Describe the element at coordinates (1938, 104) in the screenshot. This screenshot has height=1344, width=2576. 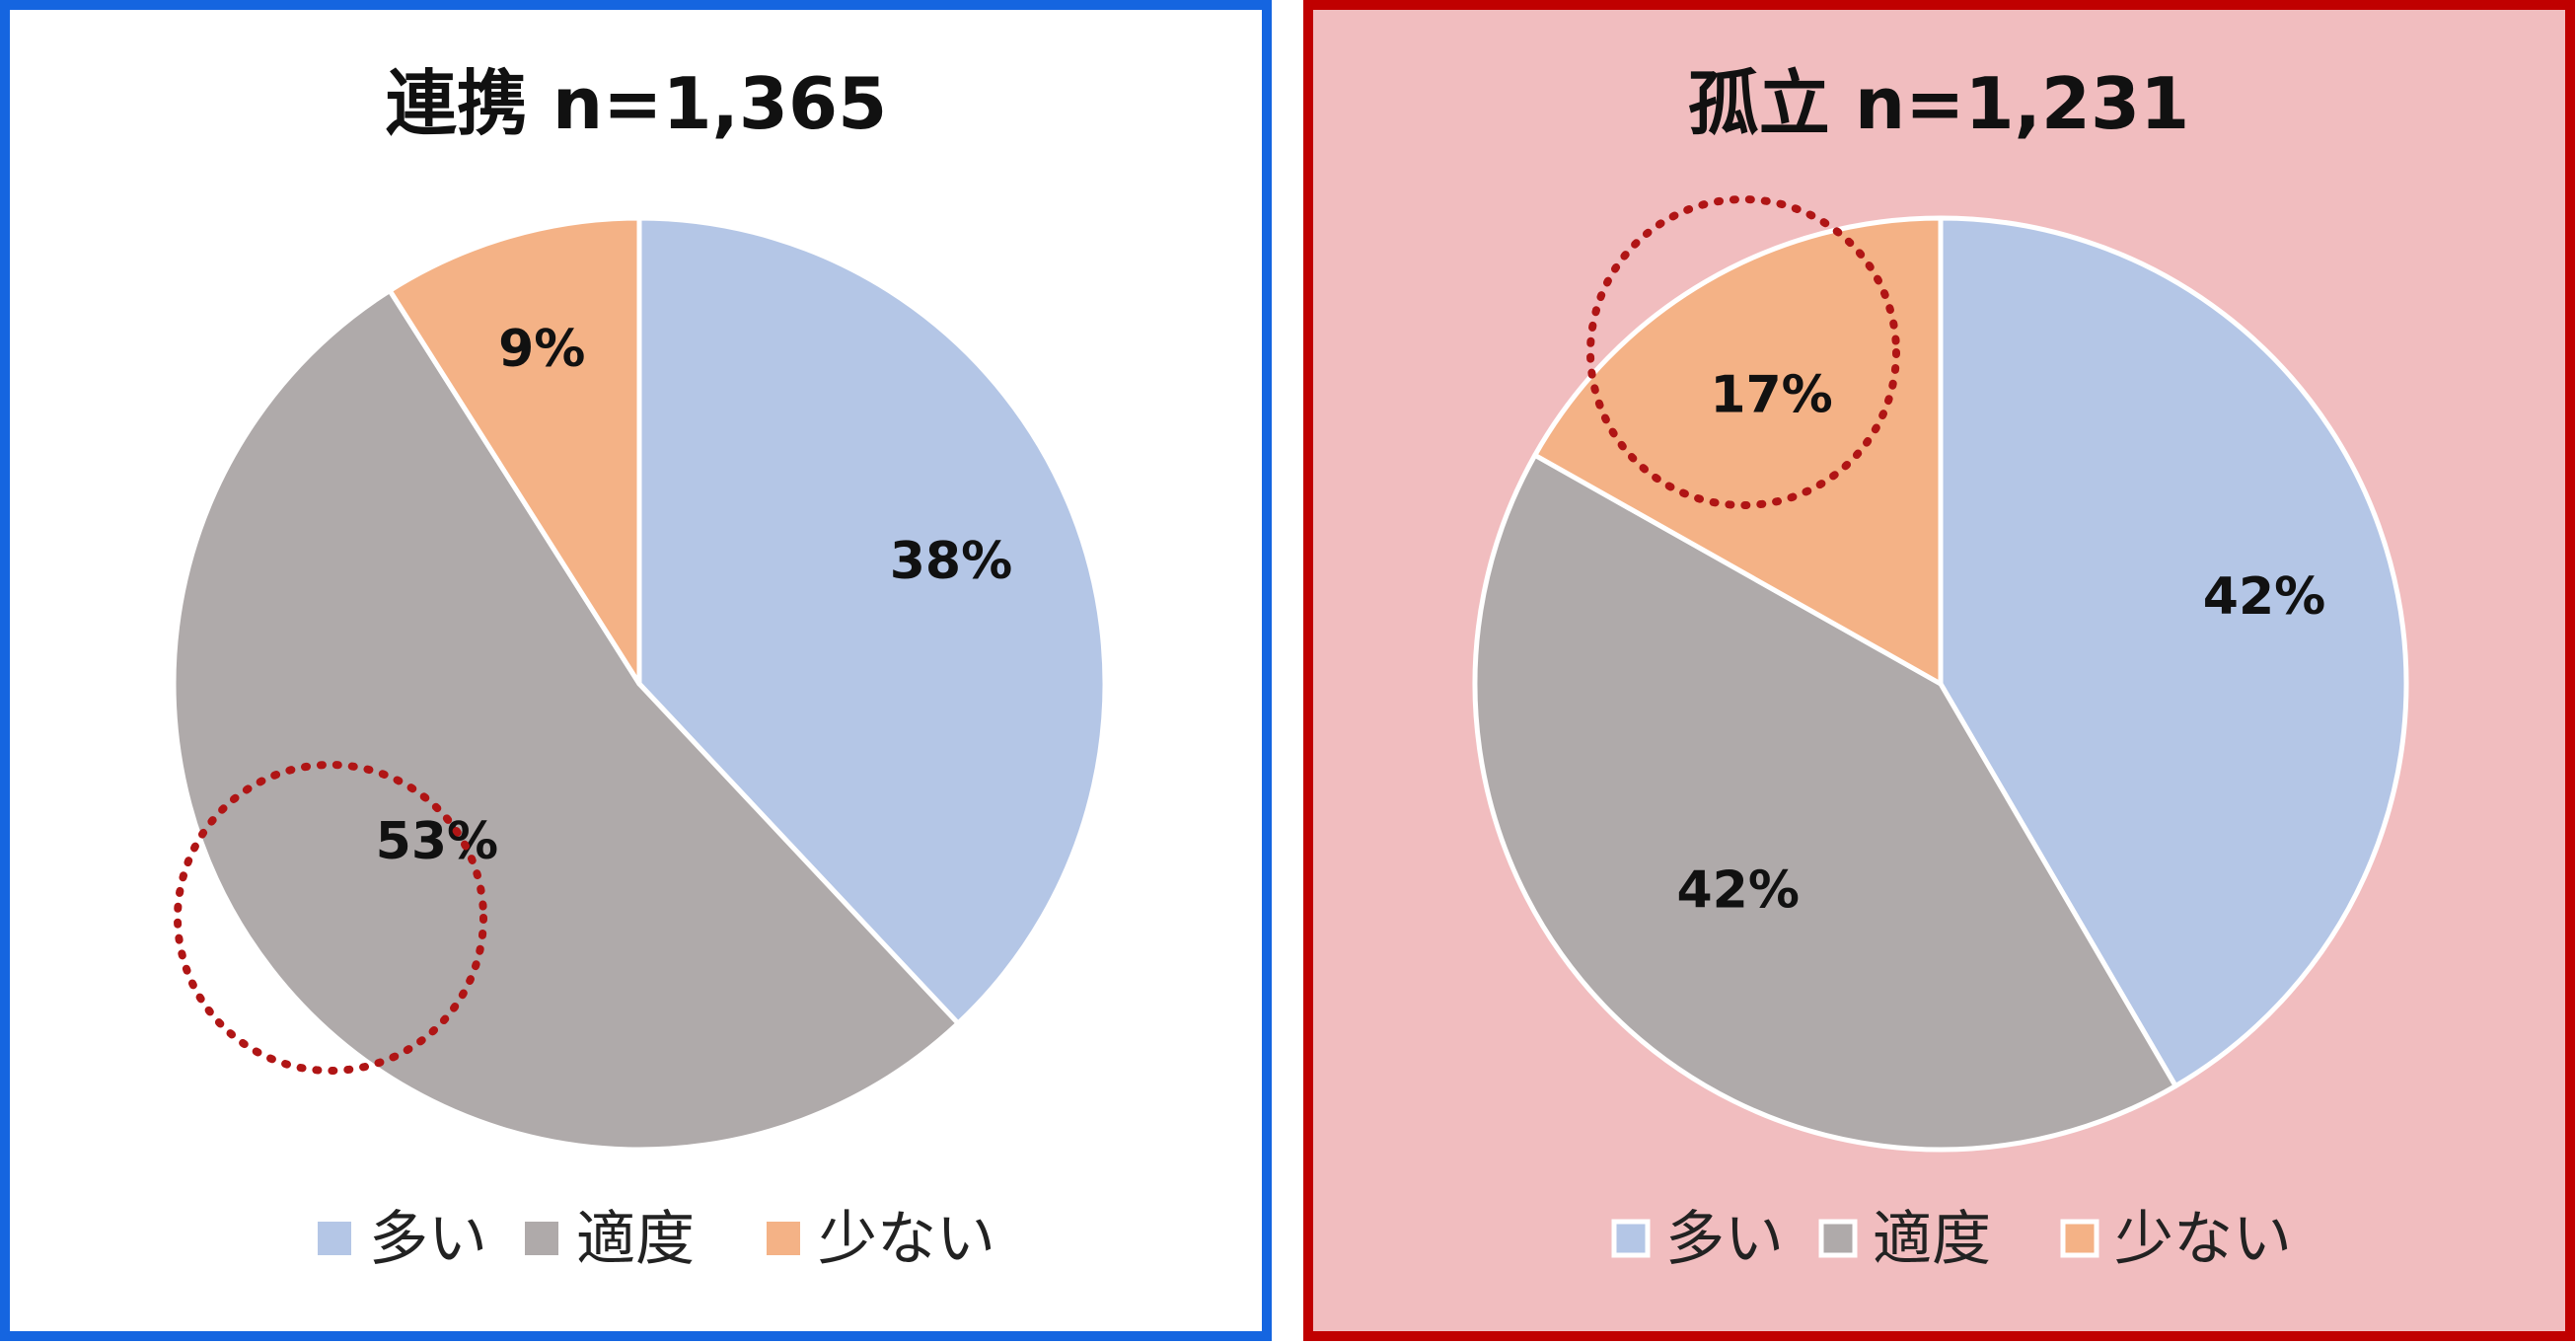
I see `chart-title: 孤立 n=1,231` at that location.